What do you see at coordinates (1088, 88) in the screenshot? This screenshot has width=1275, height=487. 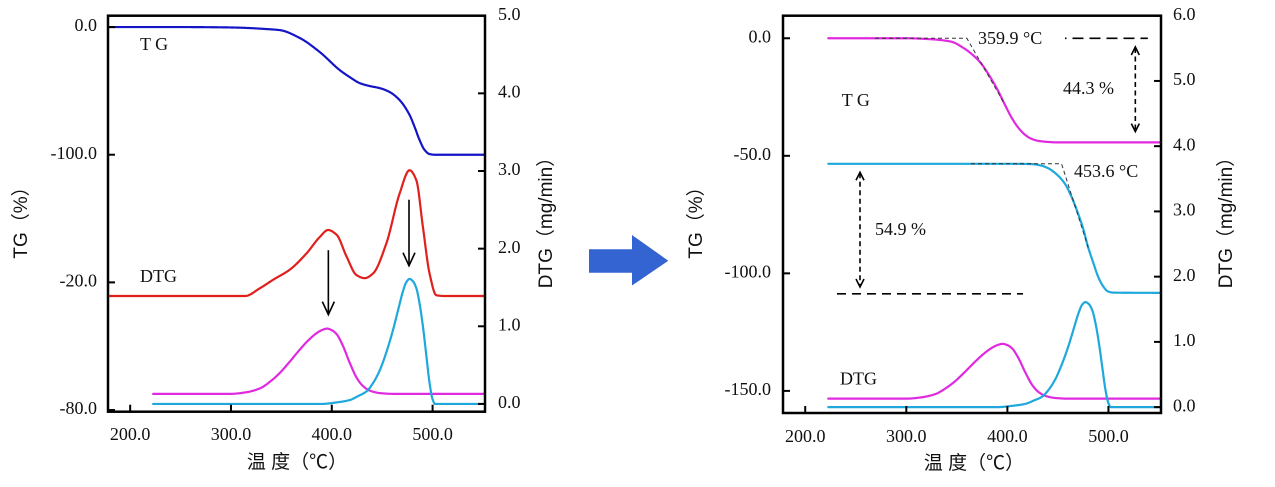 I see `mass-loss-label: 44.3 %` at bounding box center [1088, 88].